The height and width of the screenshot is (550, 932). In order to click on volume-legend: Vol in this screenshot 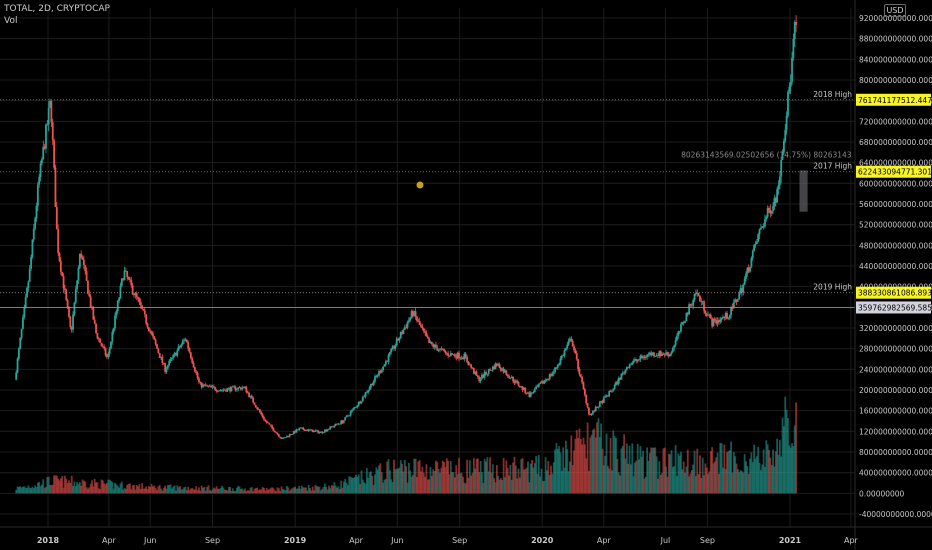, I will do `click(11, 21)`.